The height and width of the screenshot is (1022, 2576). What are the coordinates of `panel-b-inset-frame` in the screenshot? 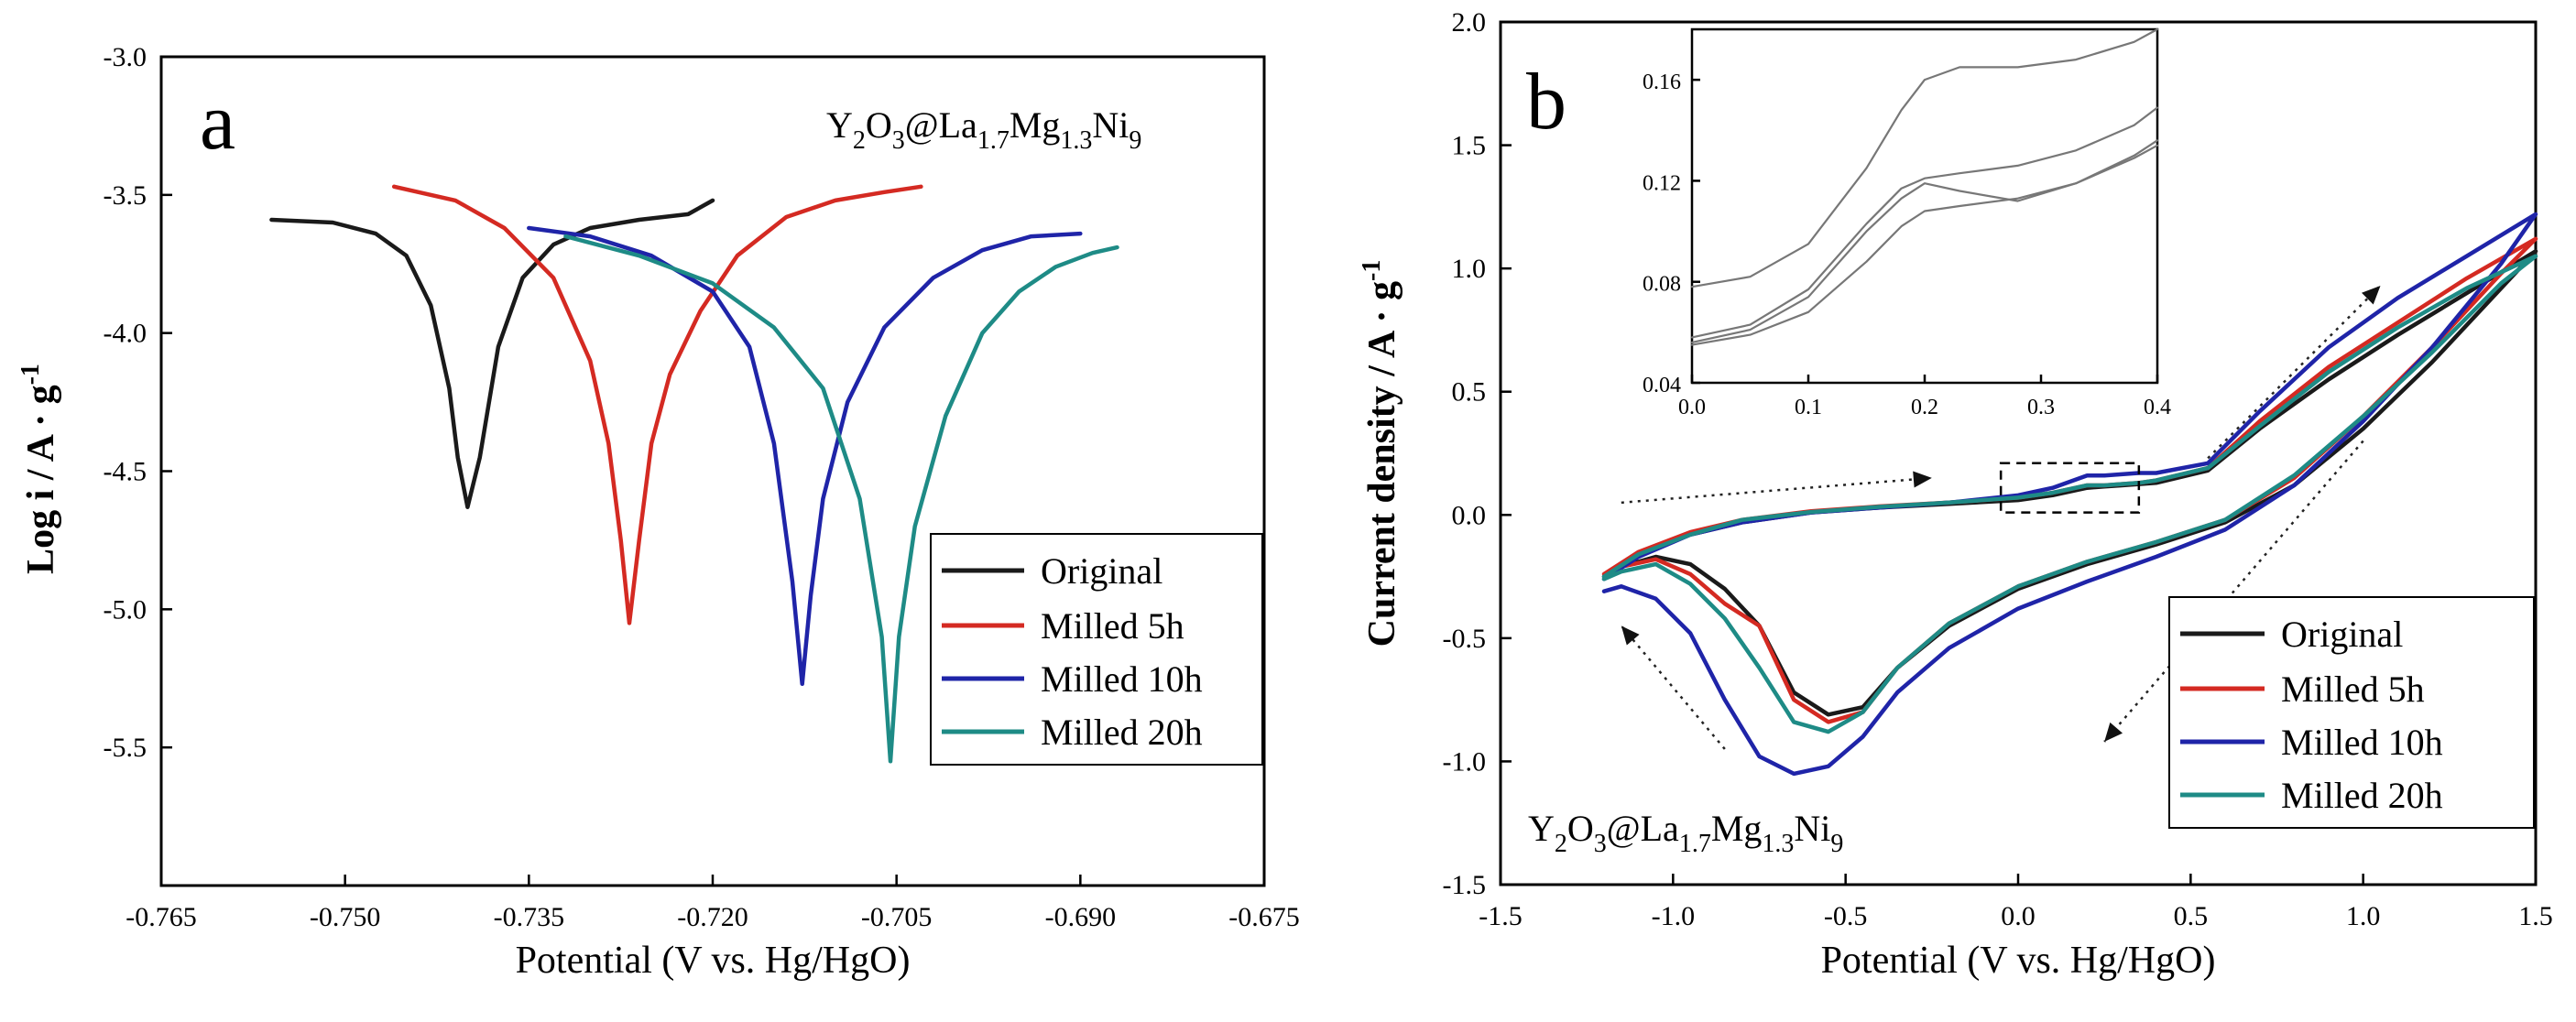 It's located at (1924, 206).